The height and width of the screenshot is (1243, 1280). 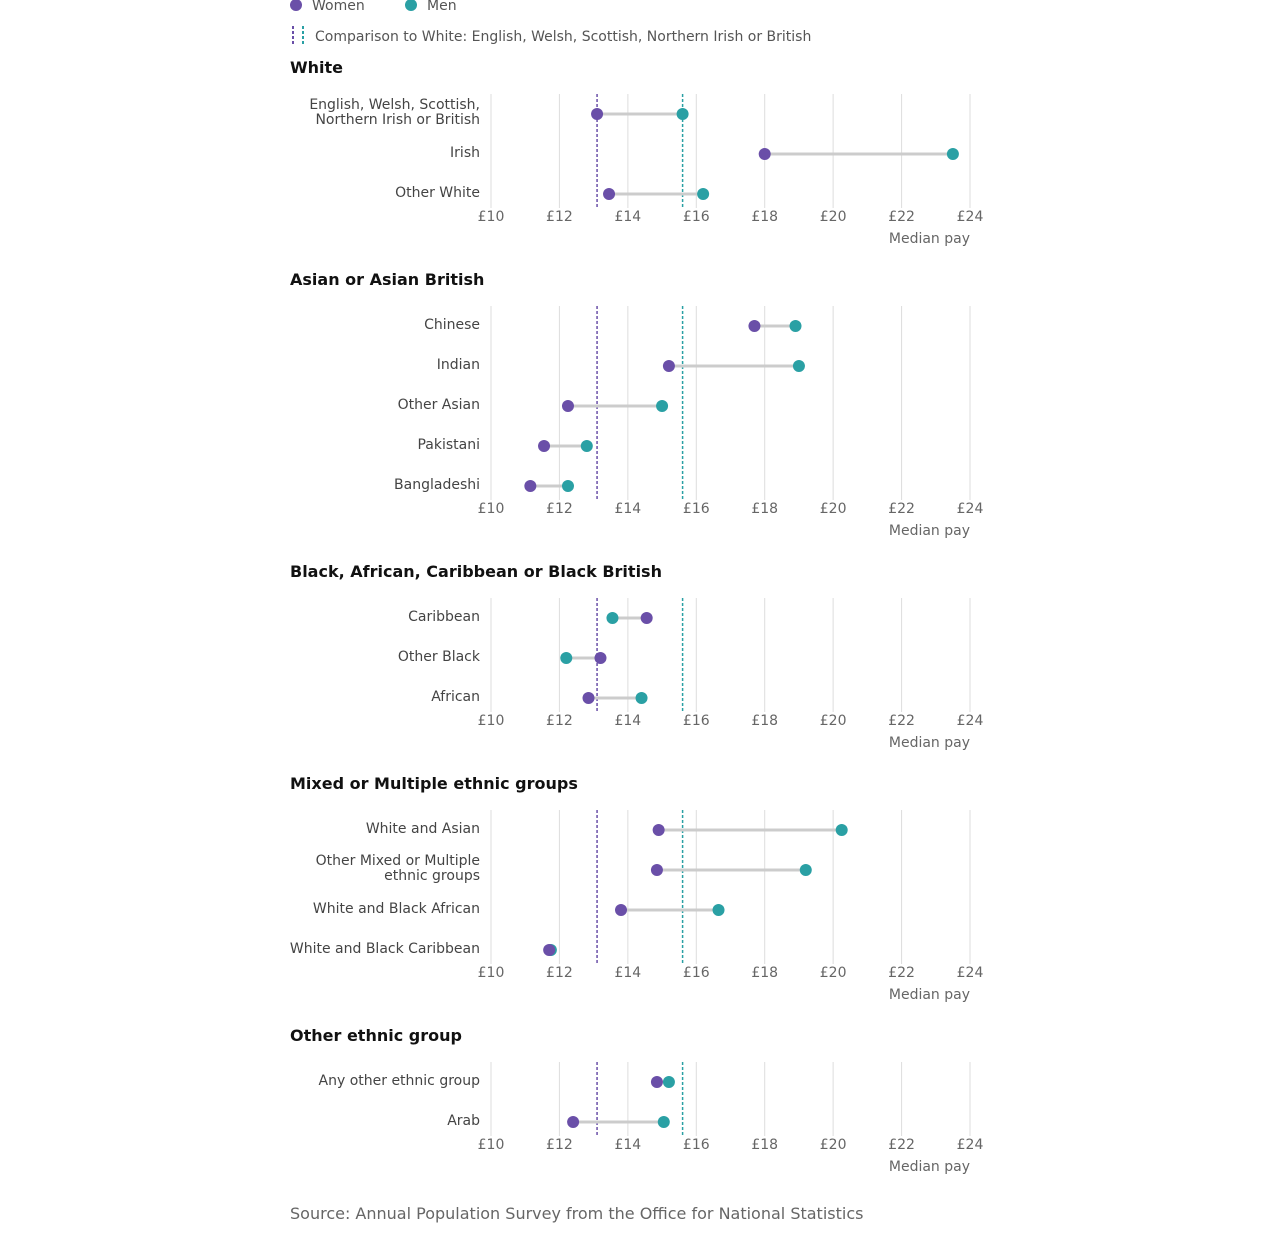 I want to click on dashed-lines-icon, so click(x=298, y=35).